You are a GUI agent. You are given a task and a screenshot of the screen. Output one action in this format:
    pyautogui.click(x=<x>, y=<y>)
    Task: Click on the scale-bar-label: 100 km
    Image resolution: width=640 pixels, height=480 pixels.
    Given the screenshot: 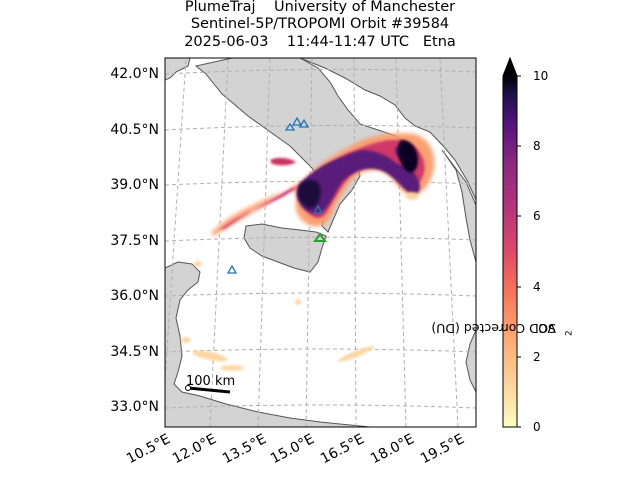 What is the action you would take?
    pyautogui.click(x=211, y=381)
    